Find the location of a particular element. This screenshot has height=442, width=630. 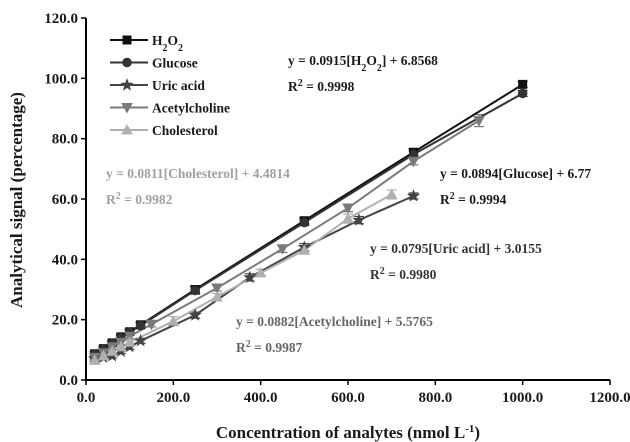

regression-equation-uric-acid: y = 0.0795[Uric acid] + 3.0155 is located at coordinates (456, 248).